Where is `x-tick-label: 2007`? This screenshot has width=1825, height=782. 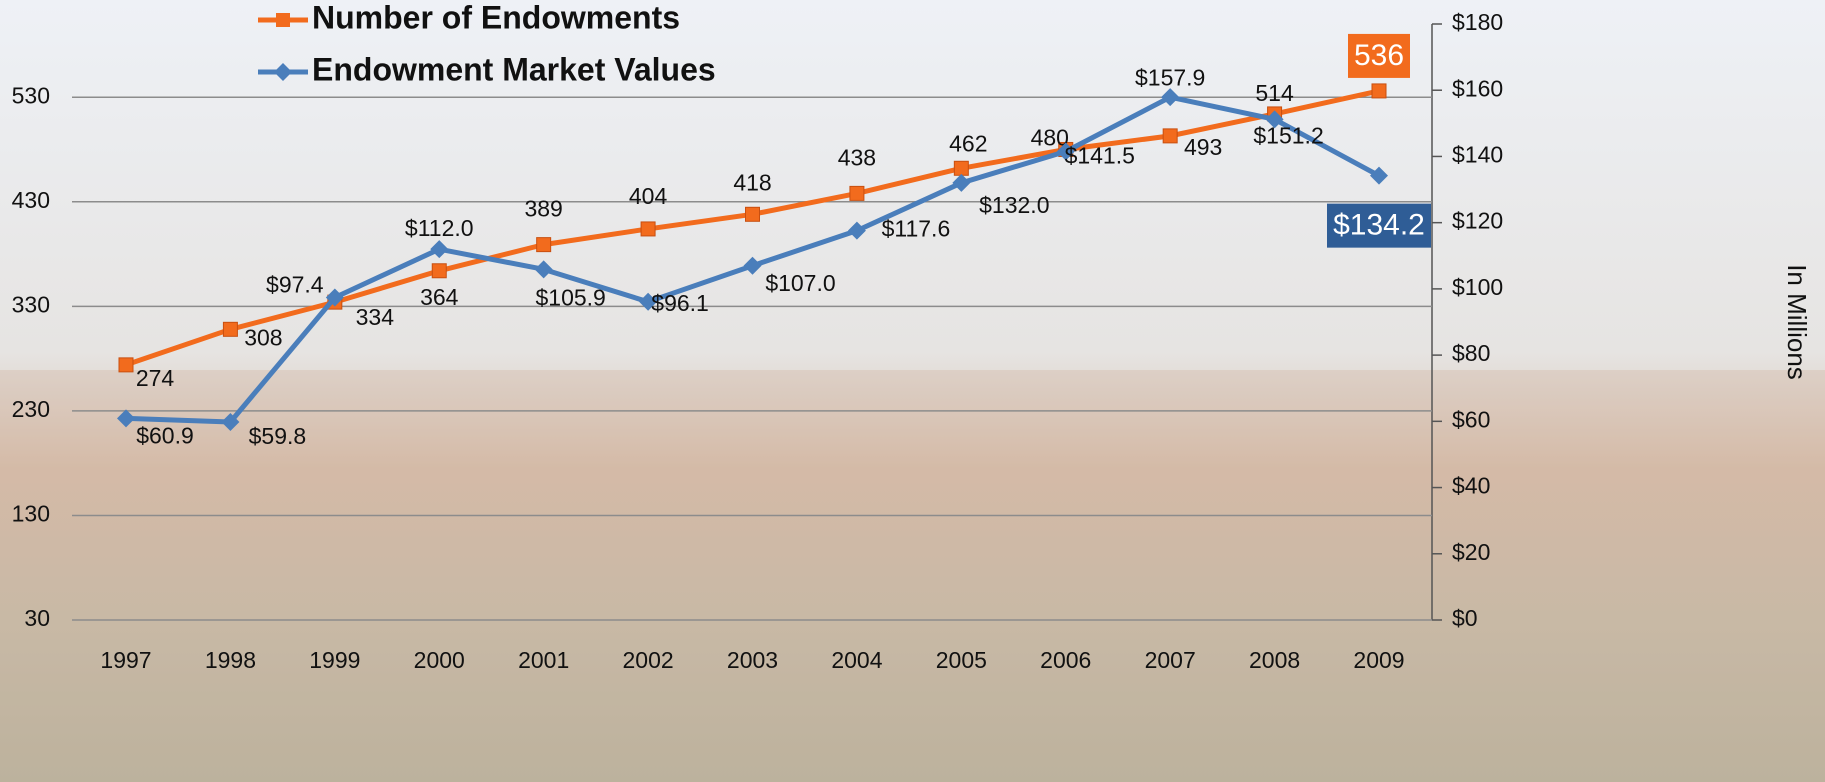 x-tick-label: 2007 is located at coordinates (1170, 660).